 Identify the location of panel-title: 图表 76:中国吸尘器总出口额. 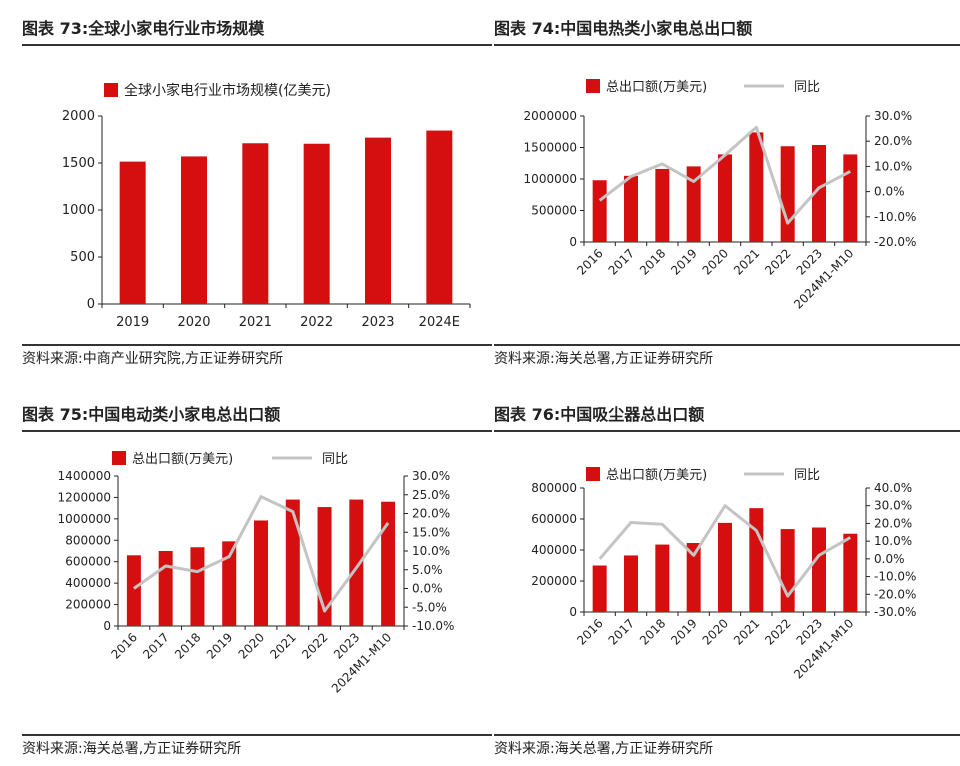
(599, 414).